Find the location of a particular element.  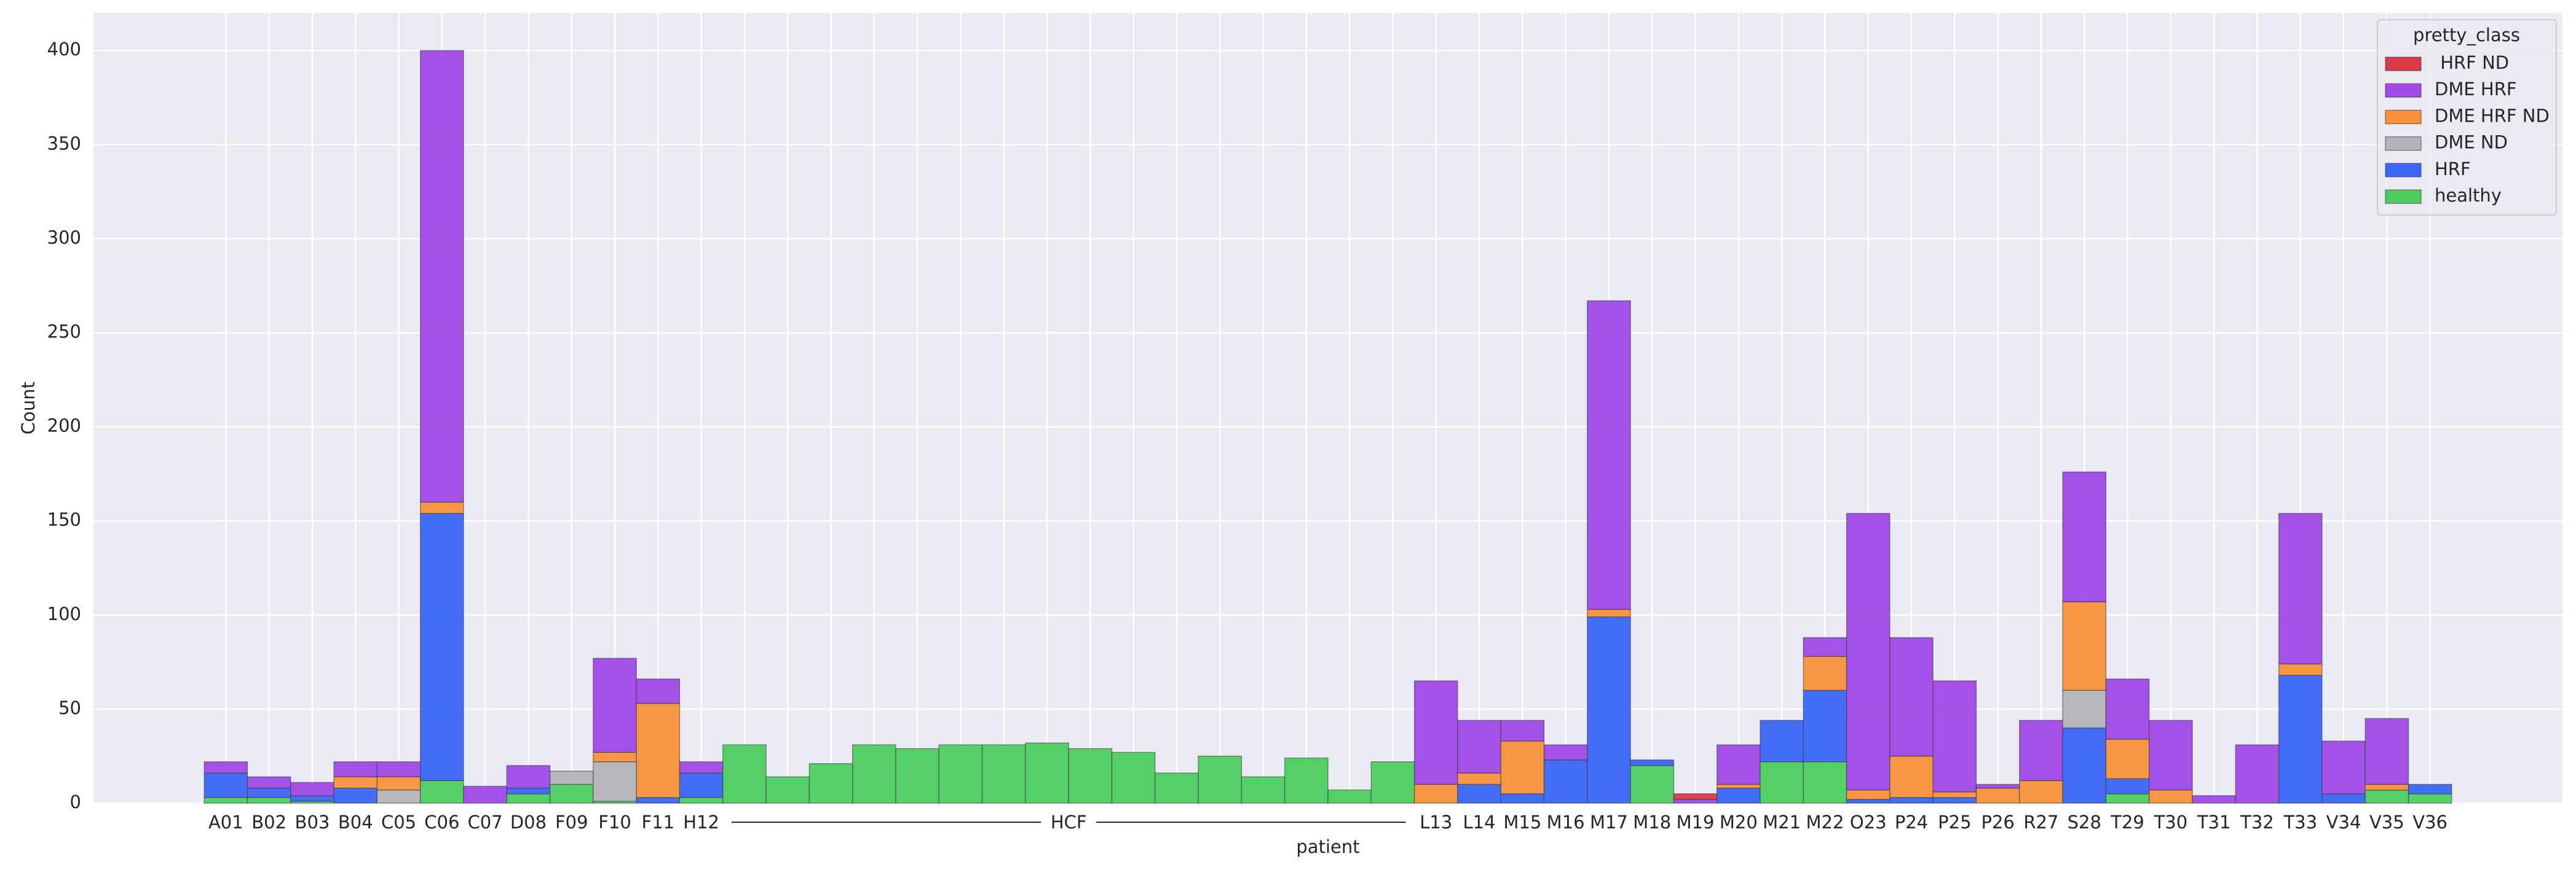

x-axis-label: patient is located at coordinates (1328, 846).